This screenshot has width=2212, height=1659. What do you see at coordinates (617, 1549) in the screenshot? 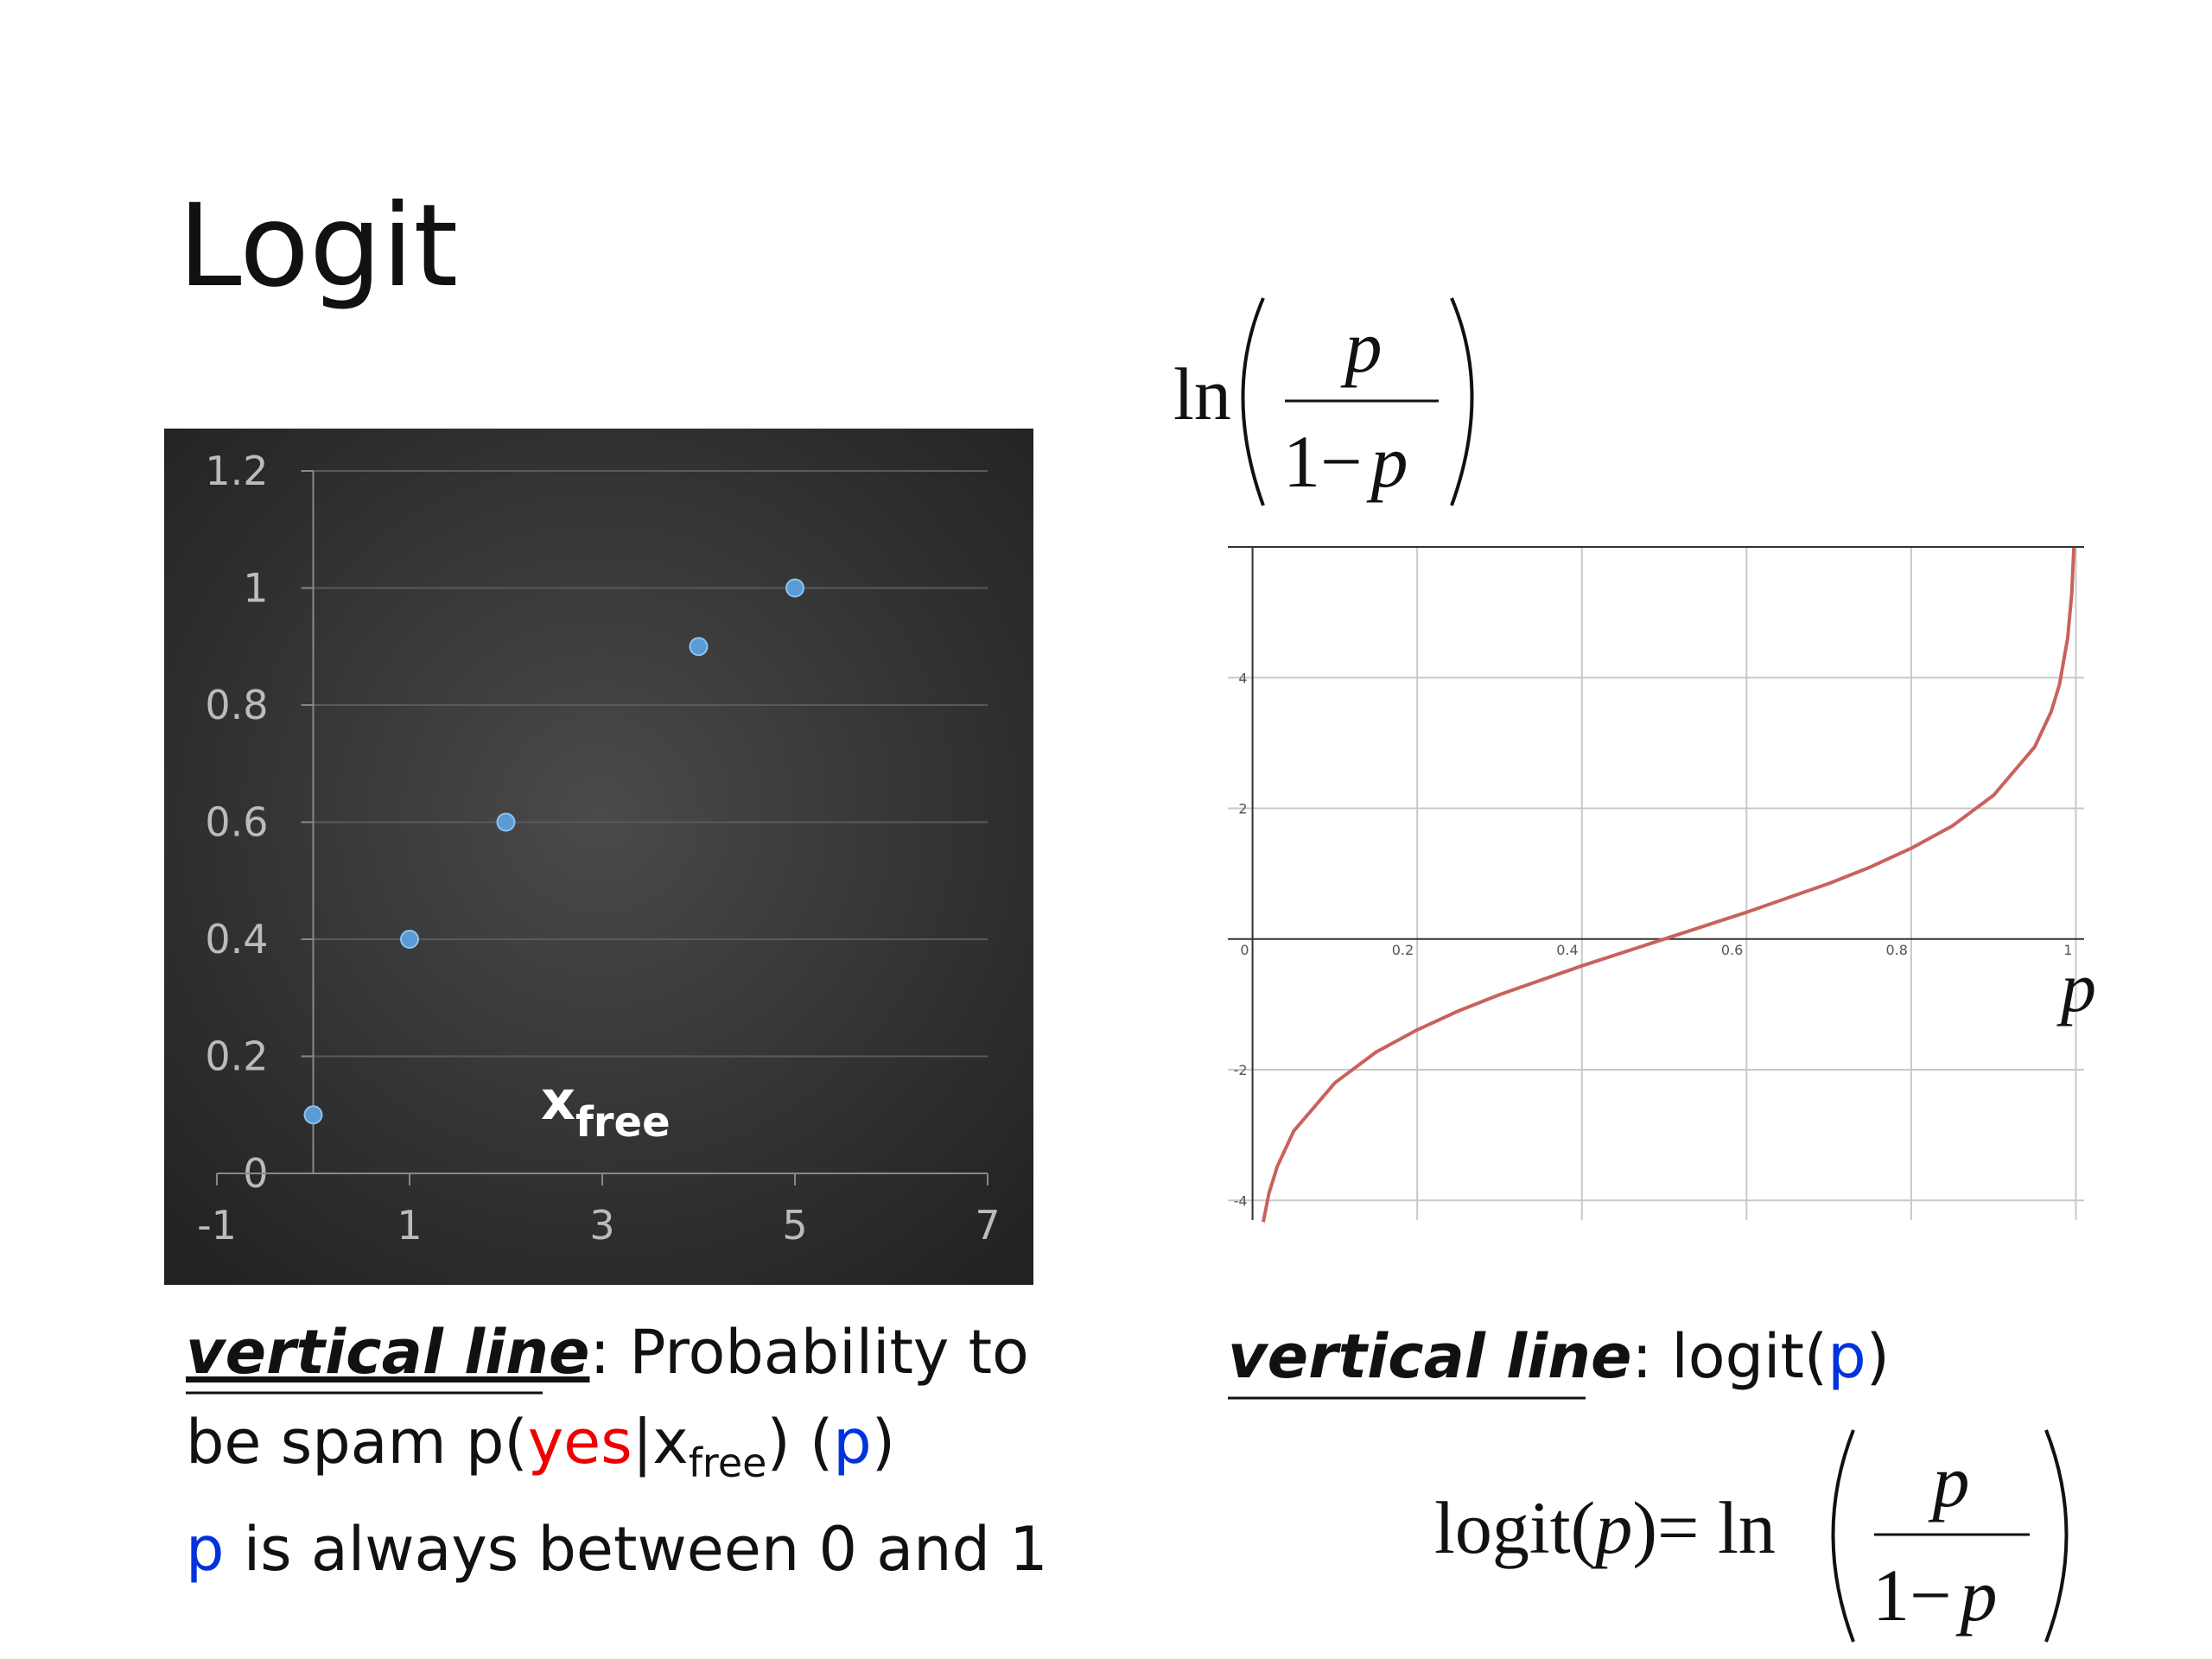
I see `caption-line: p is always between 0 and 1` at bounding box center [617, 1549].